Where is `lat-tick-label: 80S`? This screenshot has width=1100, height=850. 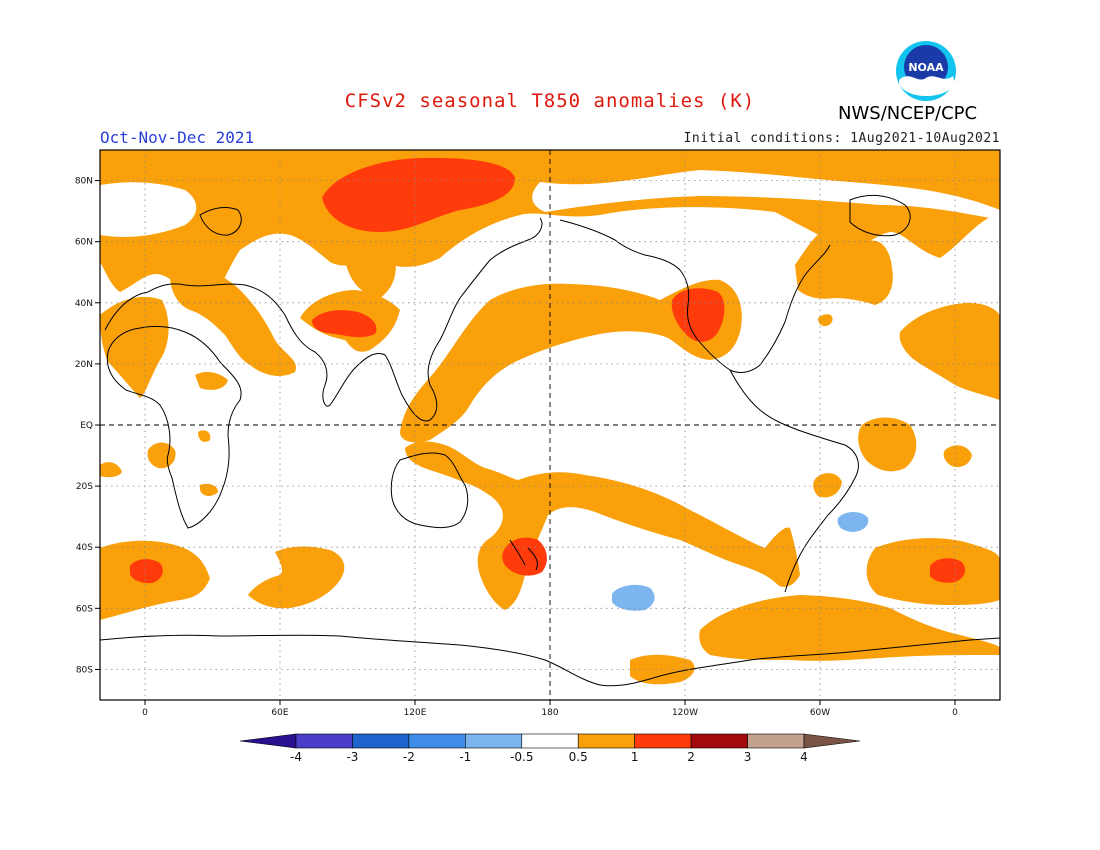 lat-tick-label: 80S is located at coordinates (84, 670).